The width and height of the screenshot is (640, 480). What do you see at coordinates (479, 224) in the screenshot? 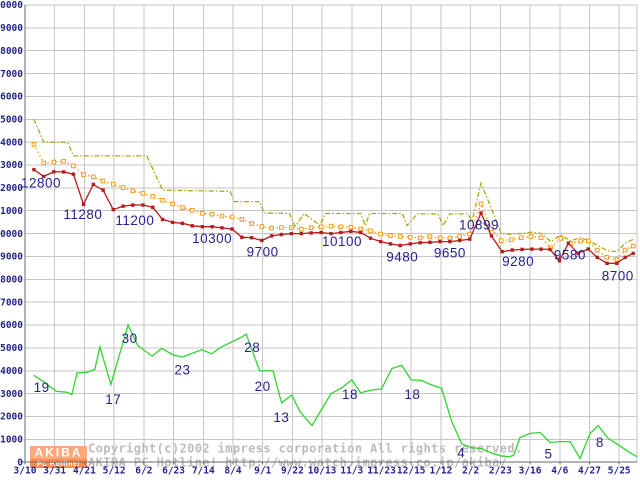
I see `data-label: 10899` at bounding box center [479, 224].